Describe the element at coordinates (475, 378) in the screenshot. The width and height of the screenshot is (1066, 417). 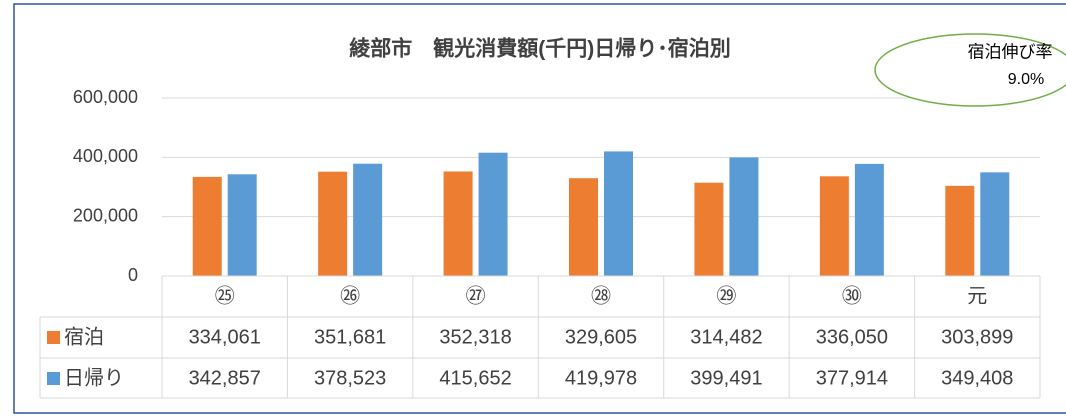
I see `table-value: 415,652` at that location.